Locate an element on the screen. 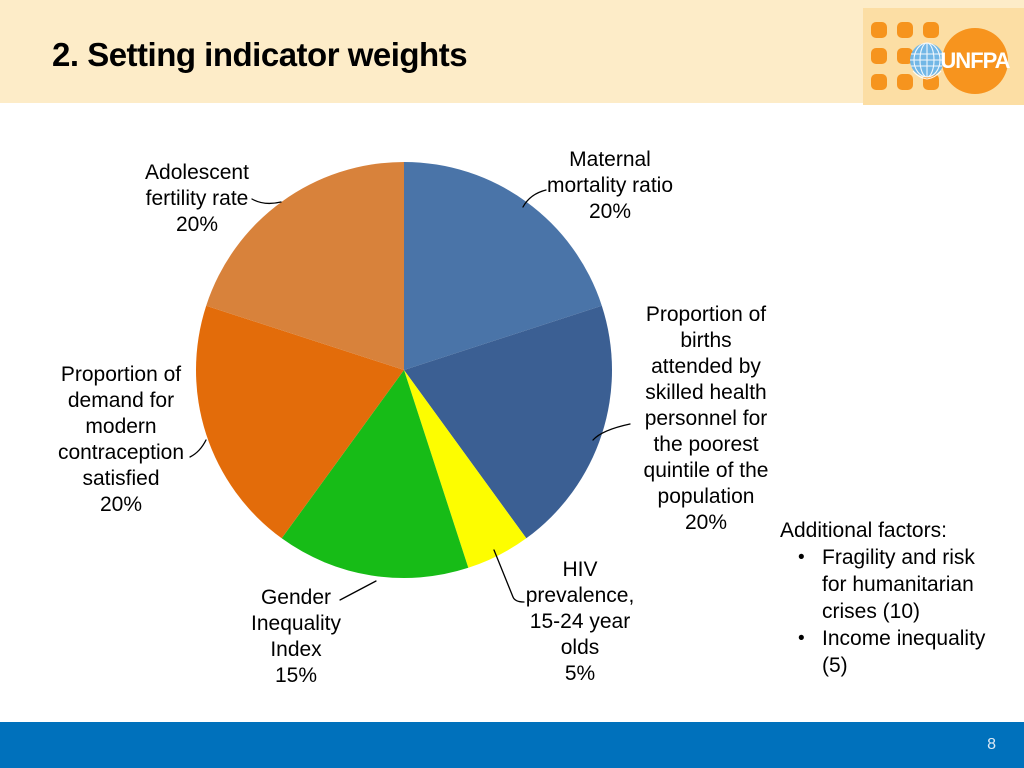 Image resolution: width=1024 pixels, height=768 pixels. page-title: 2. Setting indicator weights is located at coordinates (260, 54).